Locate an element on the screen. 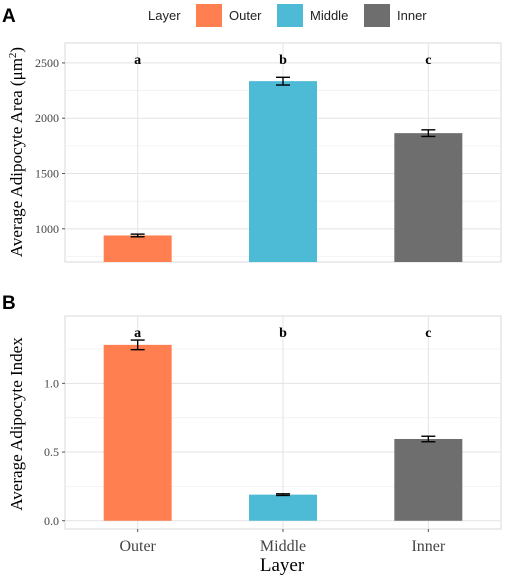 The image size is (505, 576). y-tick-label: 2000 is located at coordinates (47, 118).